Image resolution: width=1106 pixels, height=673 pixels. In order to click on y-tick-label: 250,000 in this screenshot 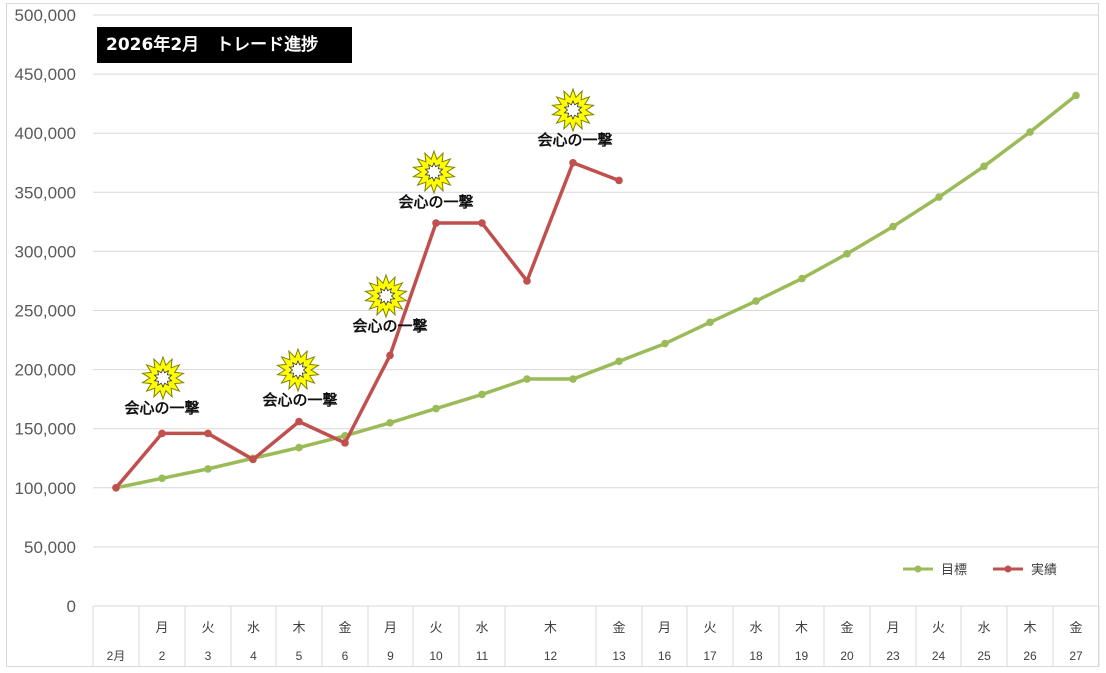, I will do `click(45, 311)`.